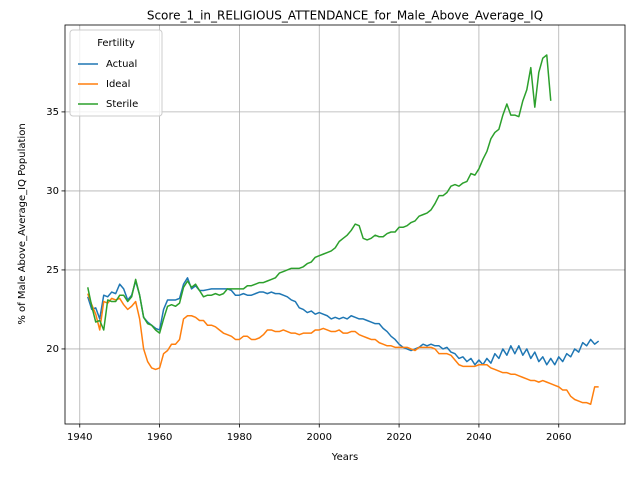 This screenshot has height=480, width=640. Describe the element at coordinates (478, 437) in the screenshot. I see `x-tick-label: 2040` at that location.